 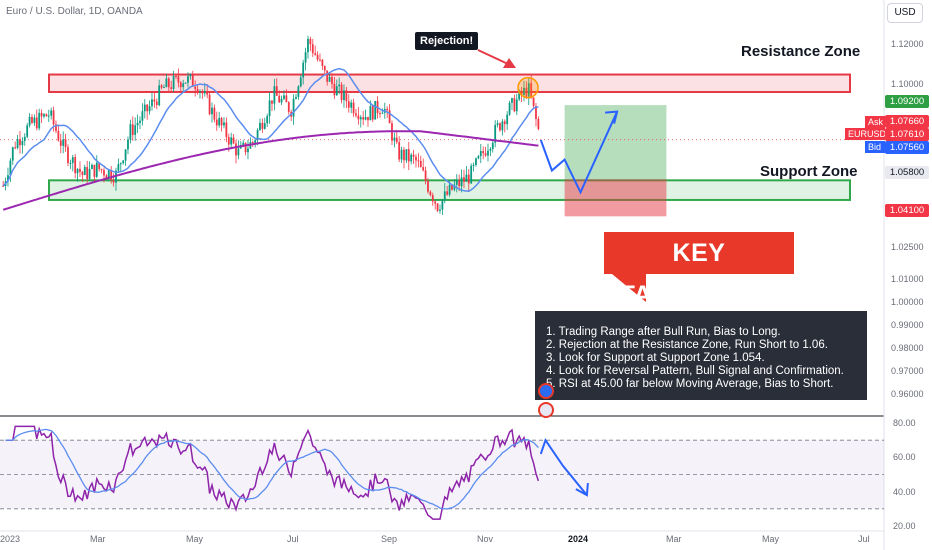 I want to click on symbol-label: EURUSD, so click(x=865, y=134).